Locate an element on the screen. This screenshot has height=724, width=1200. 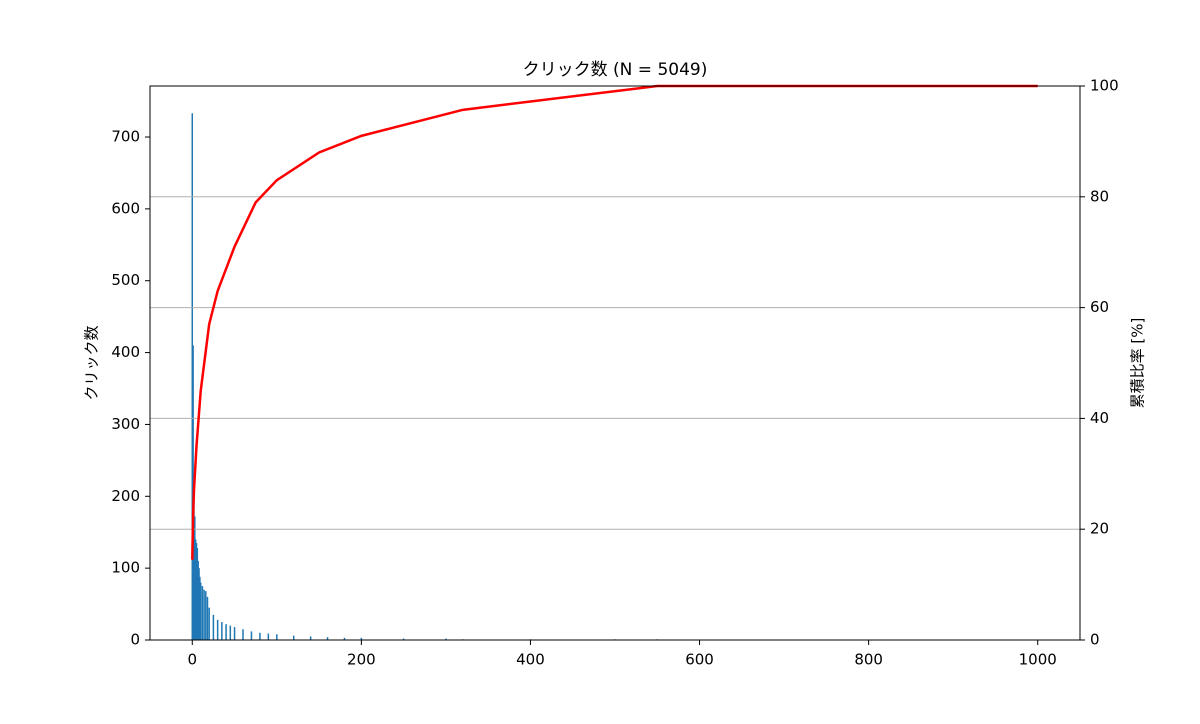
x-tick-label: 1000 is located at coordinates (1038, 660).